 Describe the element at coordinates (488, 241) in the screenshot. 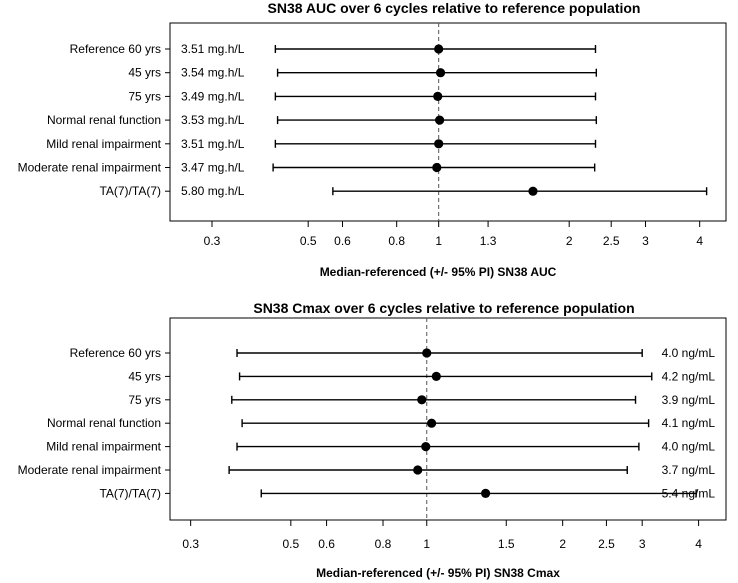

I see `x-tick-label: 1.3` at that location.